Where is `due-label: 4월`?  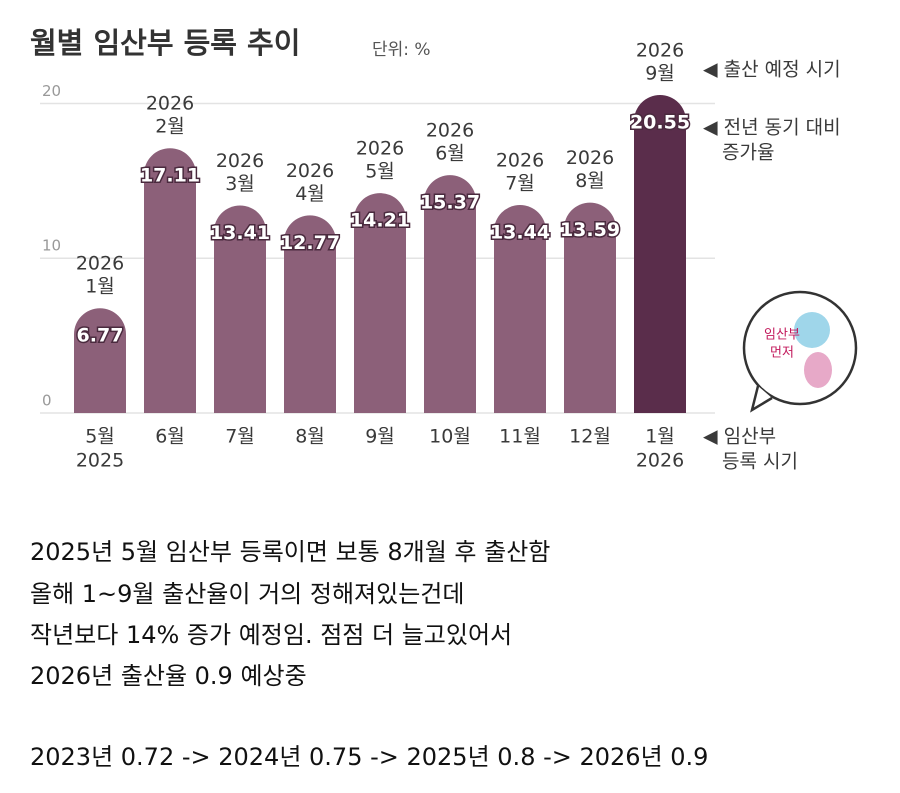 due-label: 4월 is located at coordinates (310, 194).